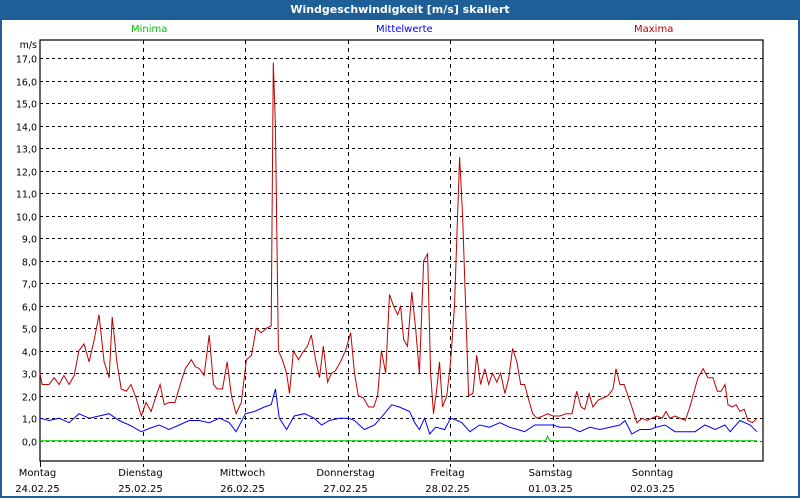  I want to click on y-tick-label: 13,0, so click(26, 150).